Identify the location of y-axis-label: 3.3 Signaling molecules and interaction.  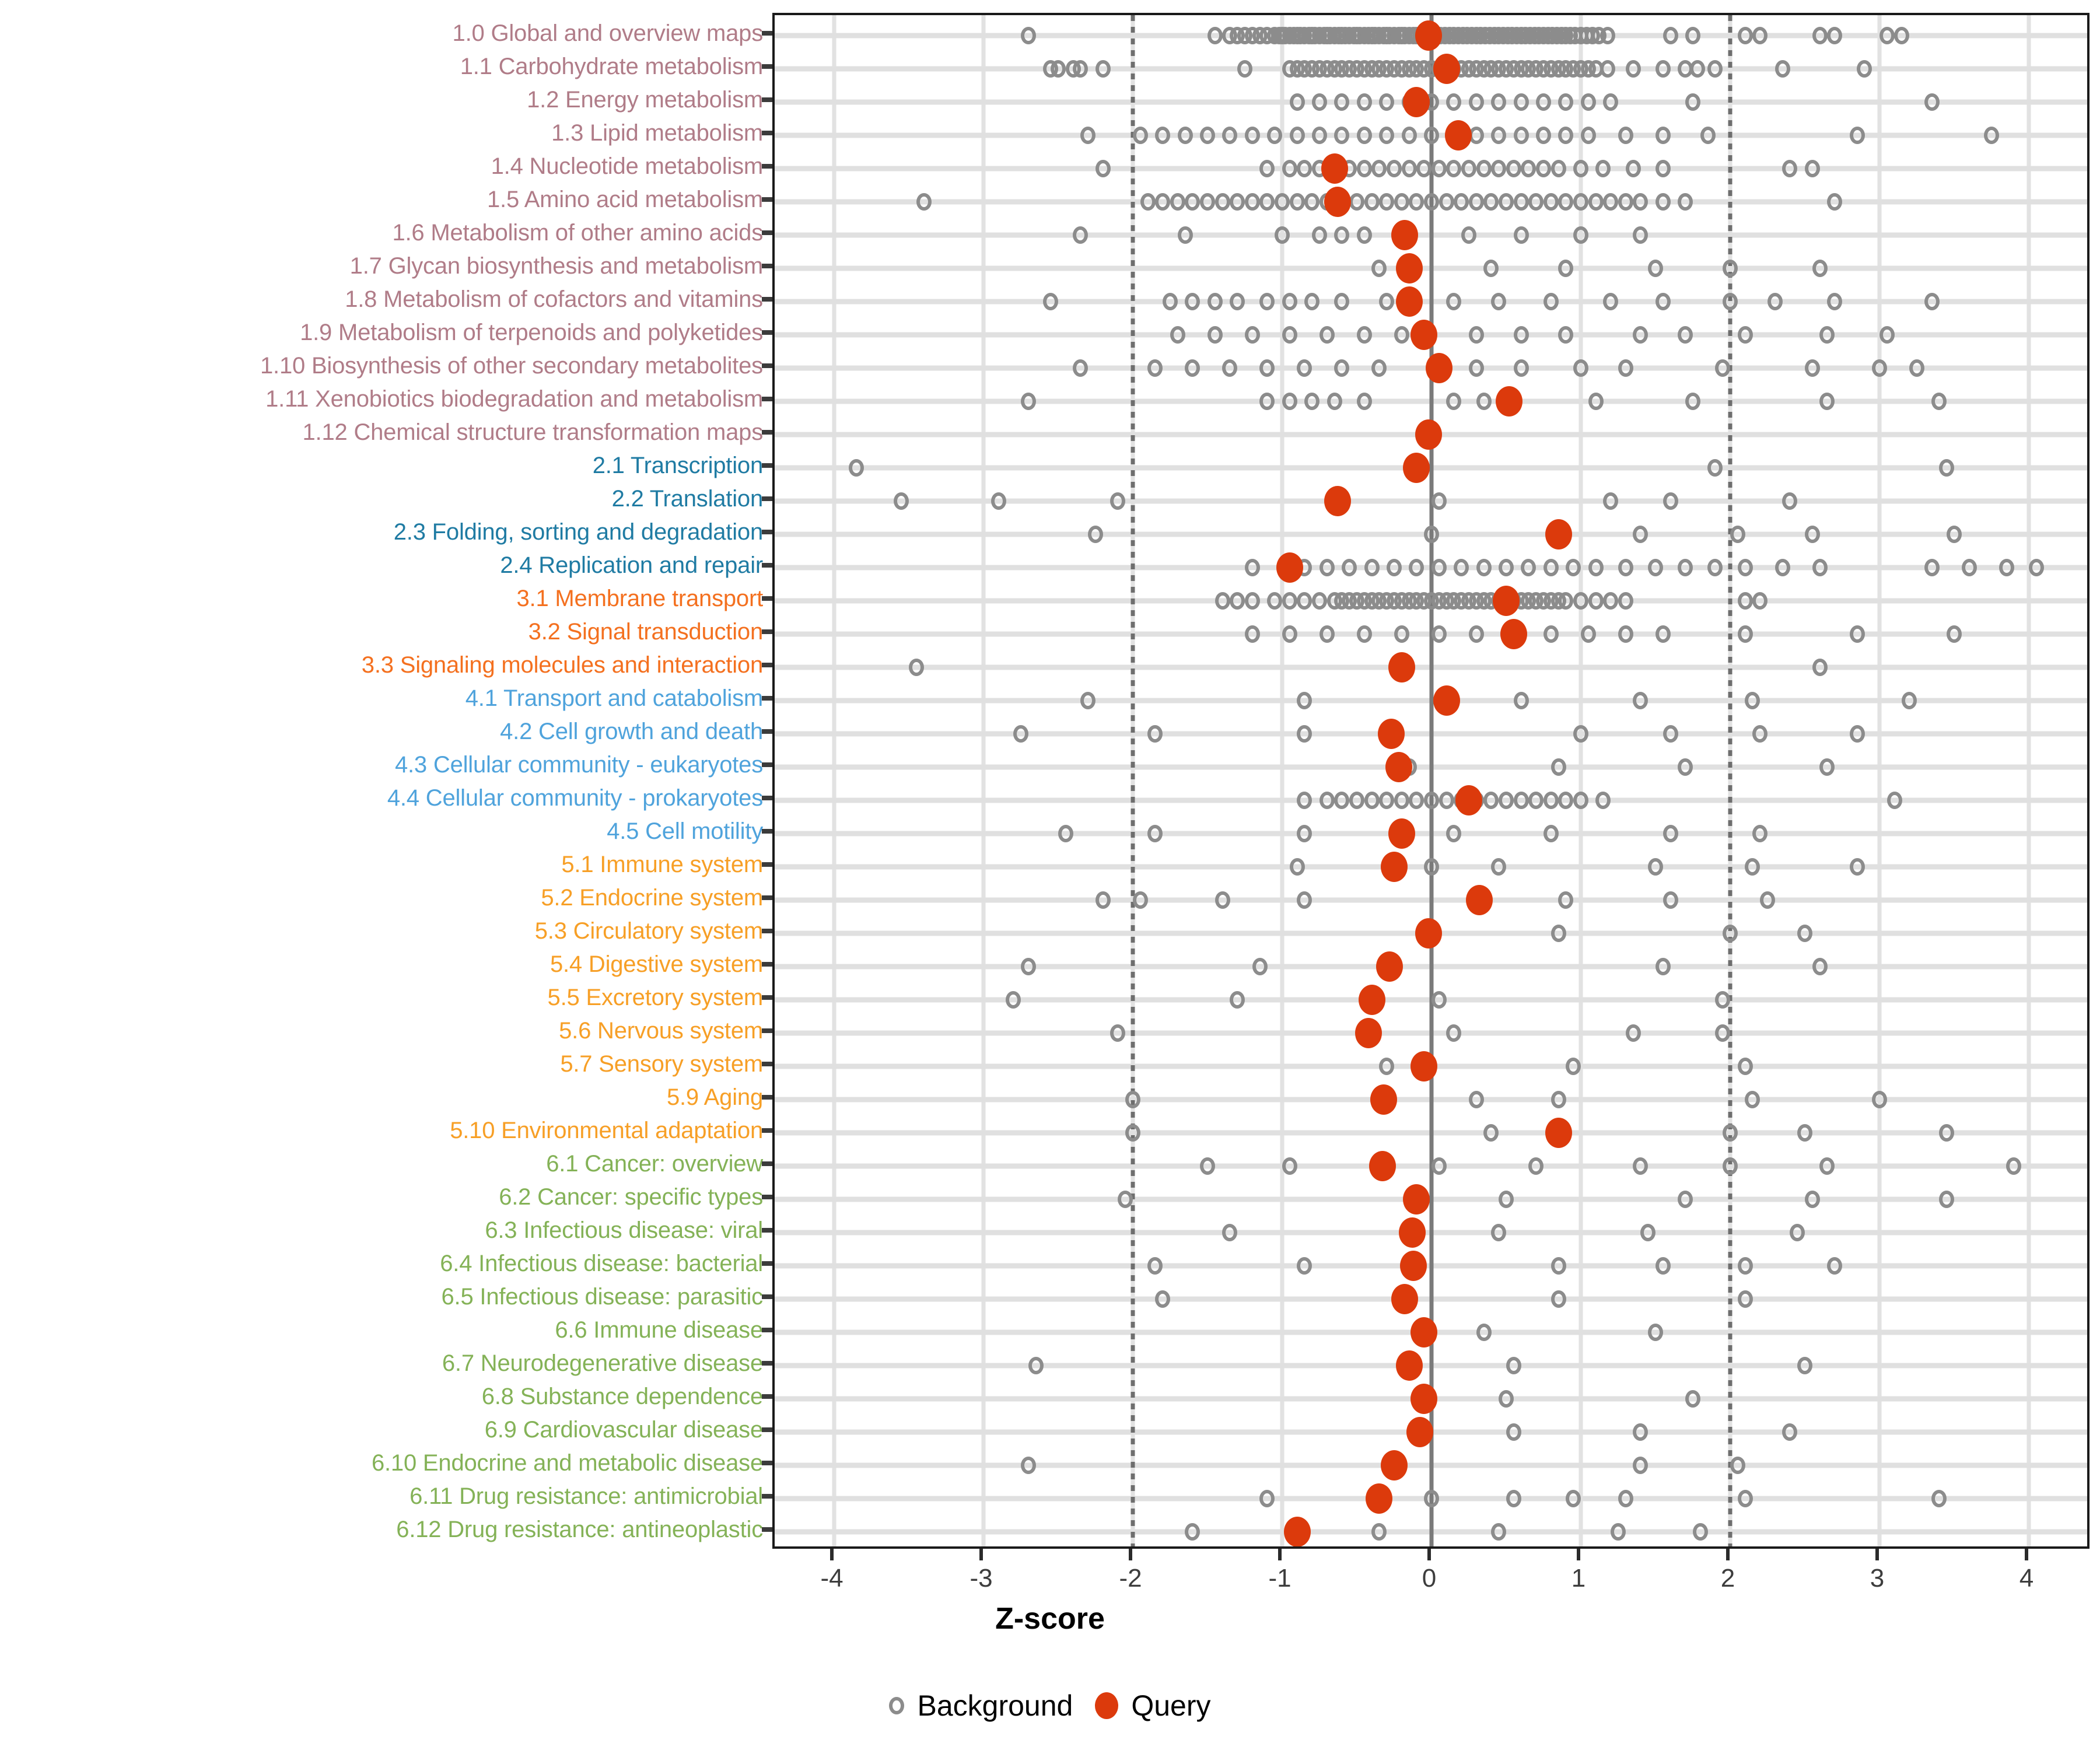
(562, 665).